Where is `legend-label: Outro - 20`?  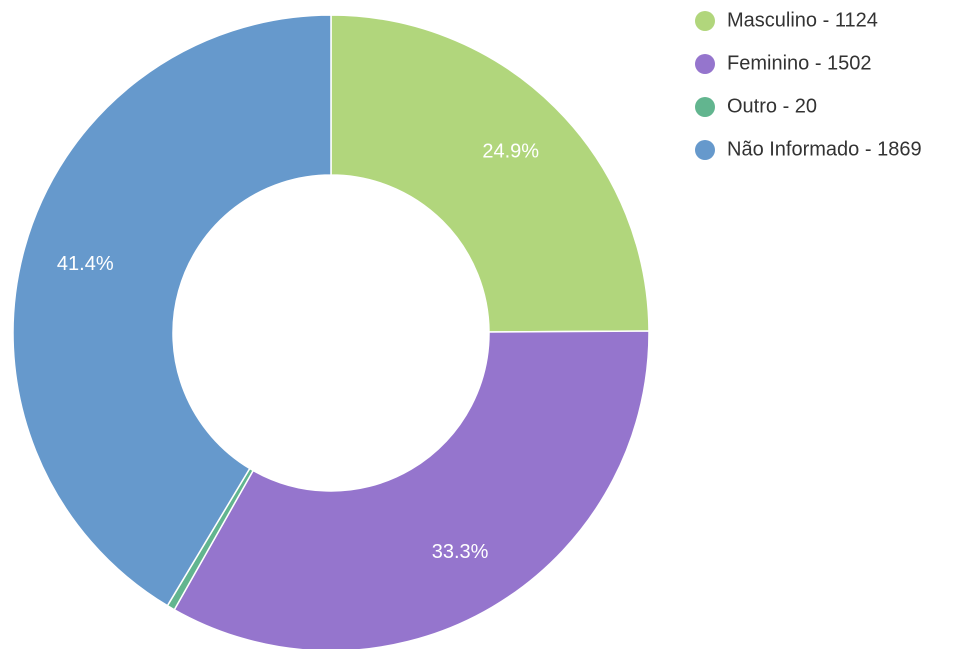
legend-label: Outro - 20 is located at coordinates (772, 106).